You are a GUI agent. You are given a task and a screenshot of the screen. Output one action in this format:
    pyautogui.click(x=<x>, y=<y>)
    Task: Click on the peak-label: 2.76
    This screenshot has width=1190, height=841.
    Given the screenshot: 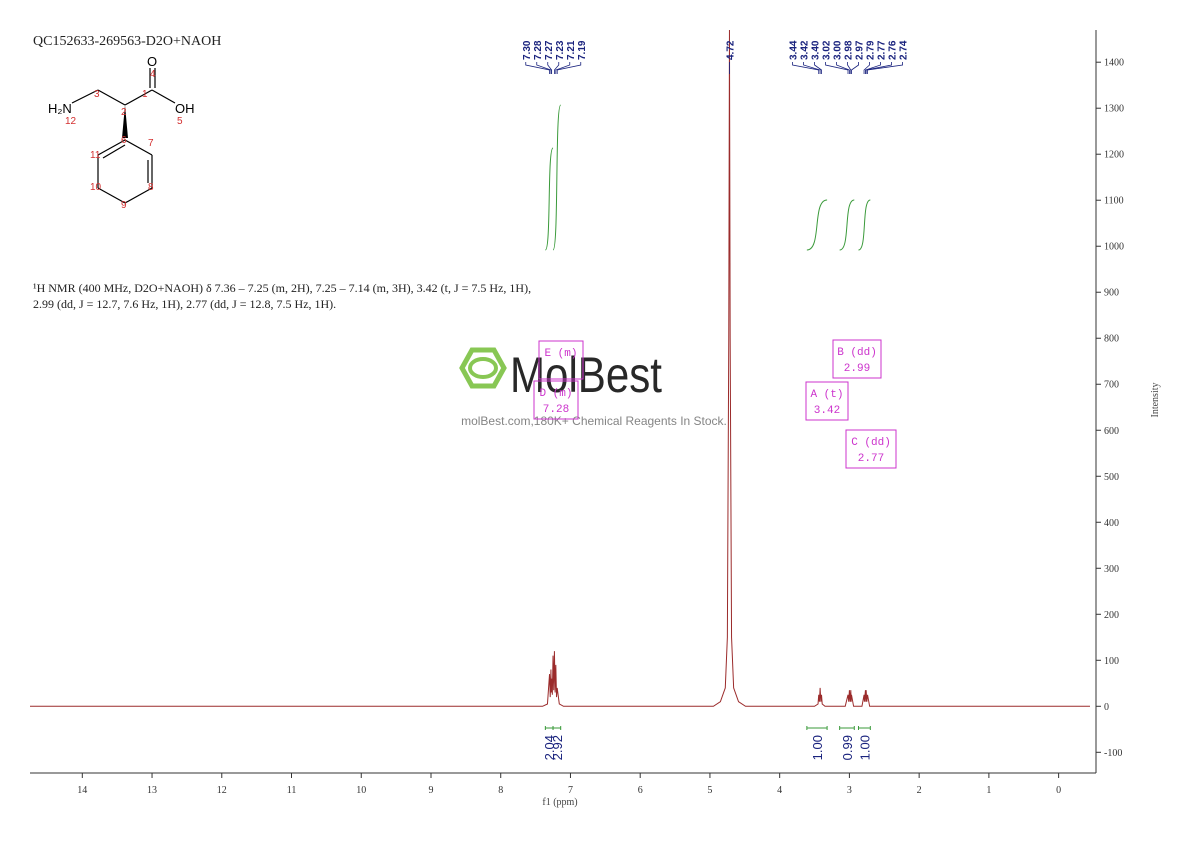 What is the action you would take?
    pyautogui.click(x=893, y=50)
    